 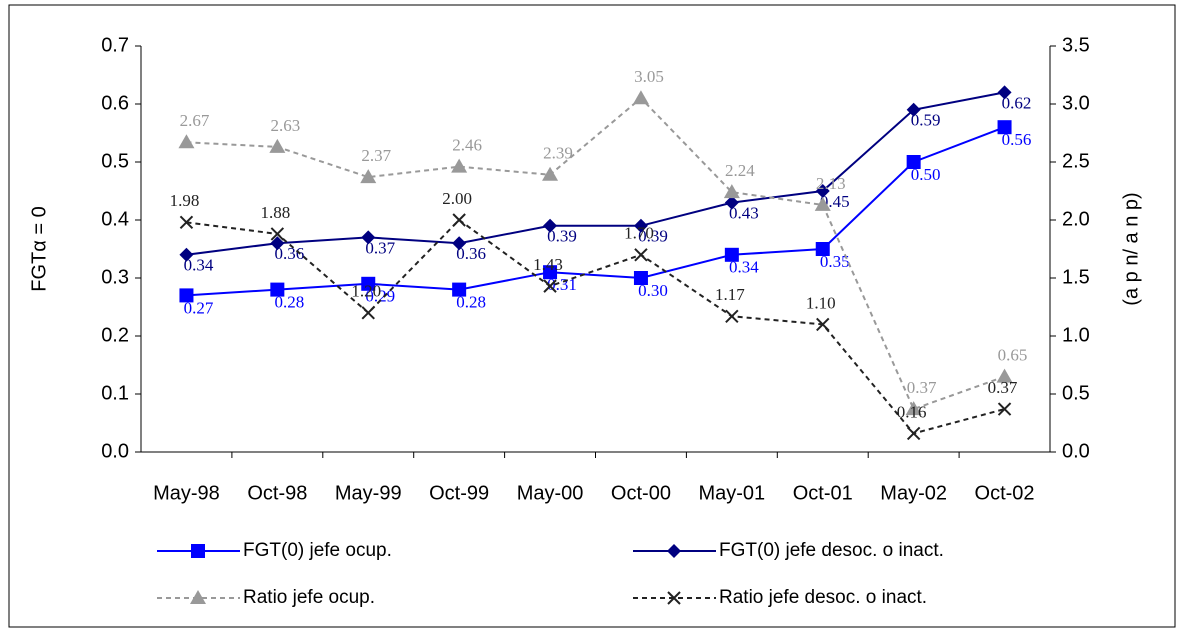 I want to click on value-label: 1.17, so click(x=730, y=294).